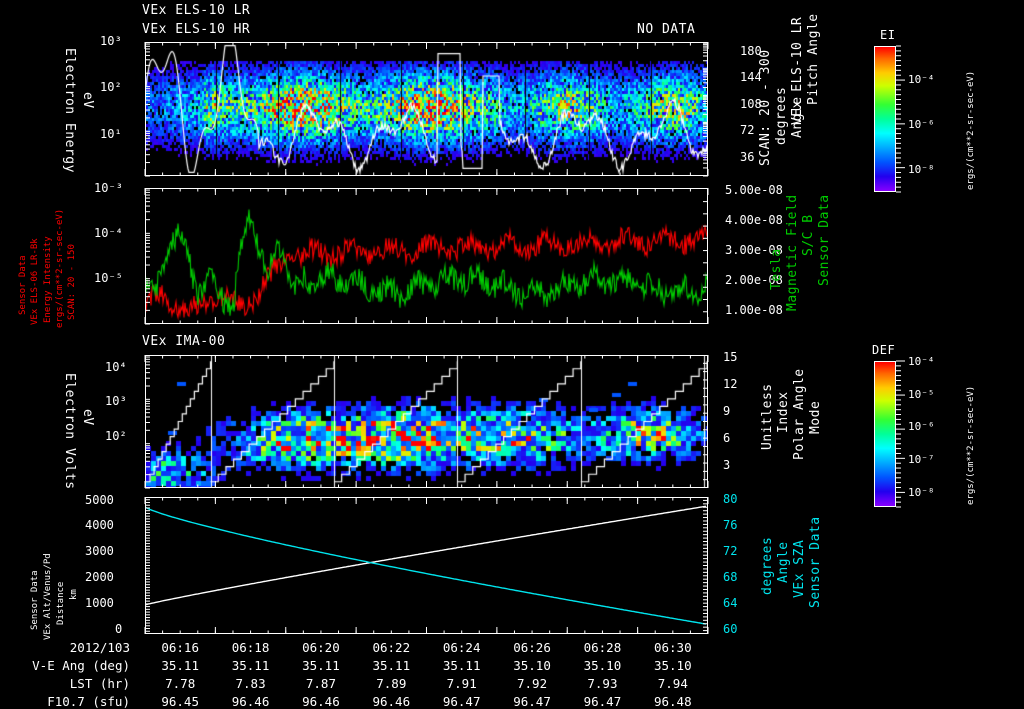 The width and height of the screenshot is (1024, 709). I want to click on panel1-title-hr: VEx ELS-10 HR, so click(196, 29).